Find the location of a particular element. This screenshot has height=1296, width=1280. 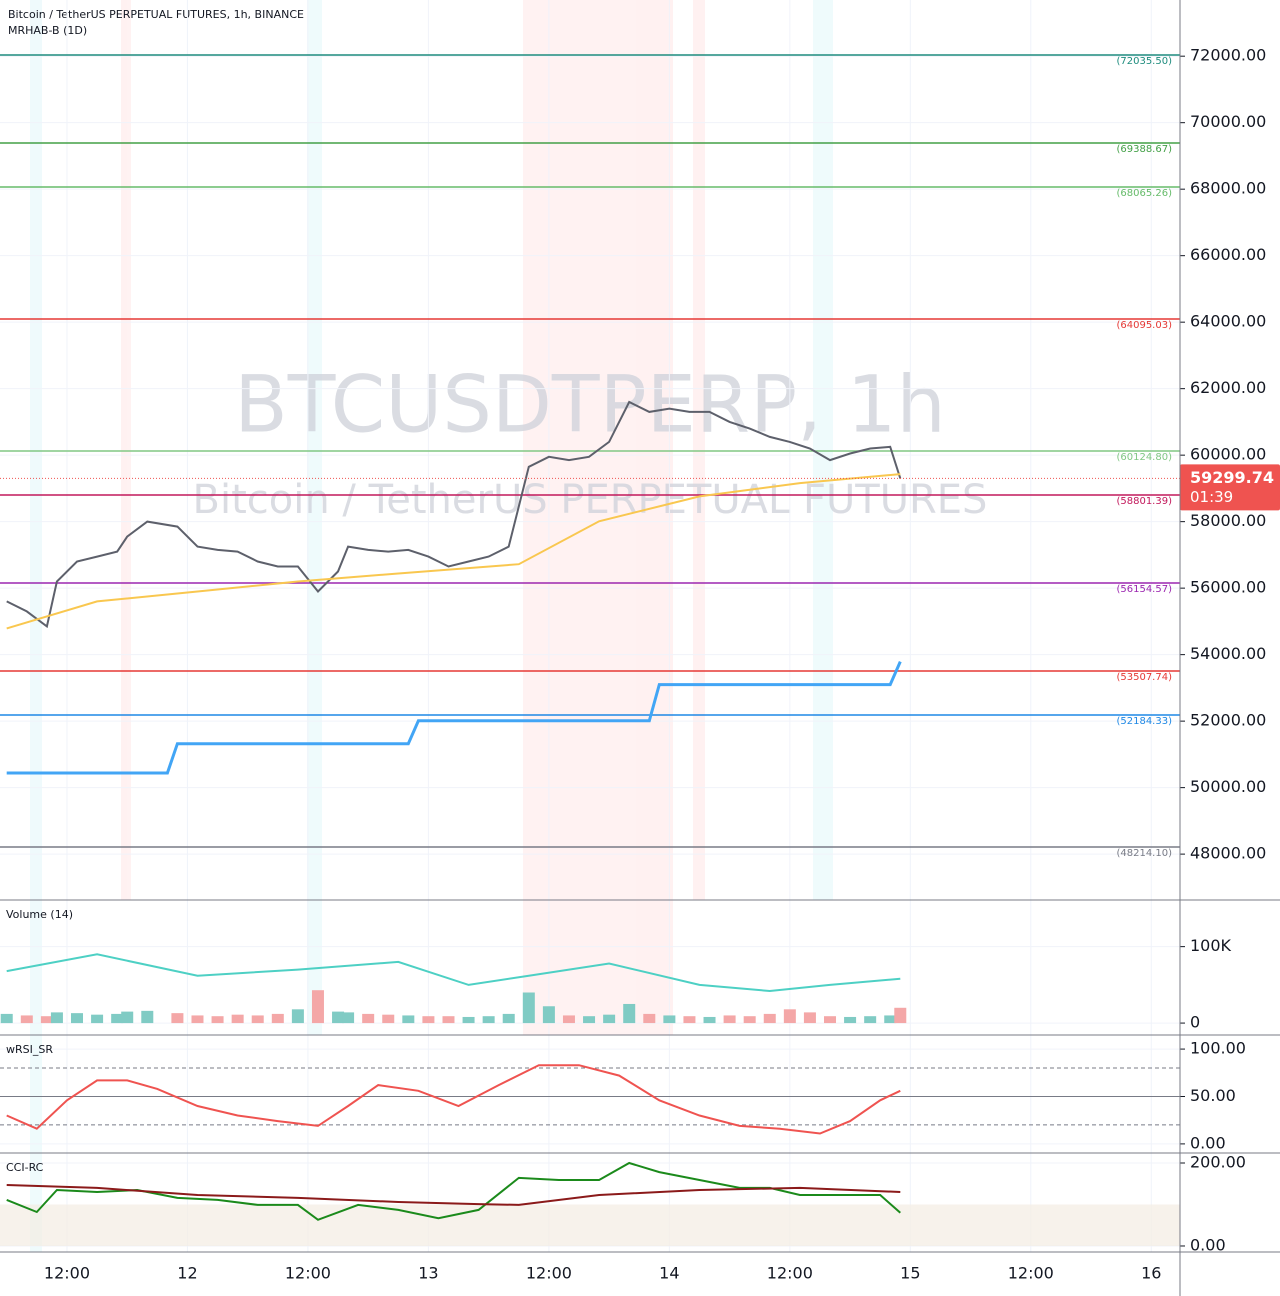

level-label: (69388.67) is located at coordinates (1144, 149).